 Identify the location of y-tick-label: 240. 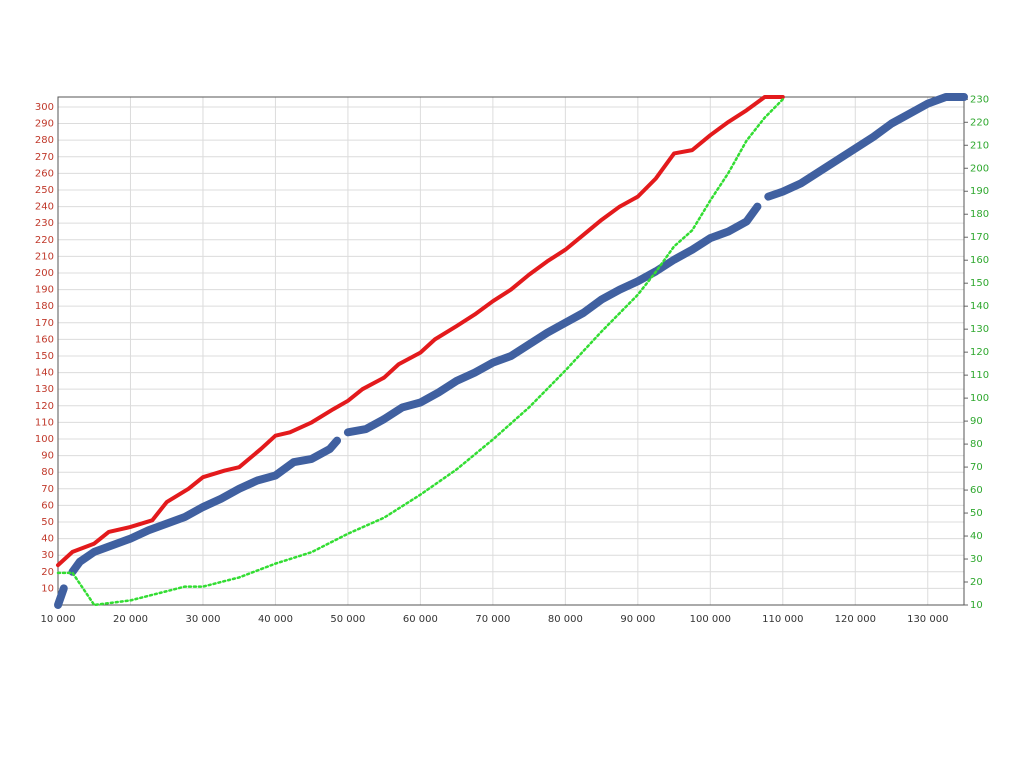
(44, 207).